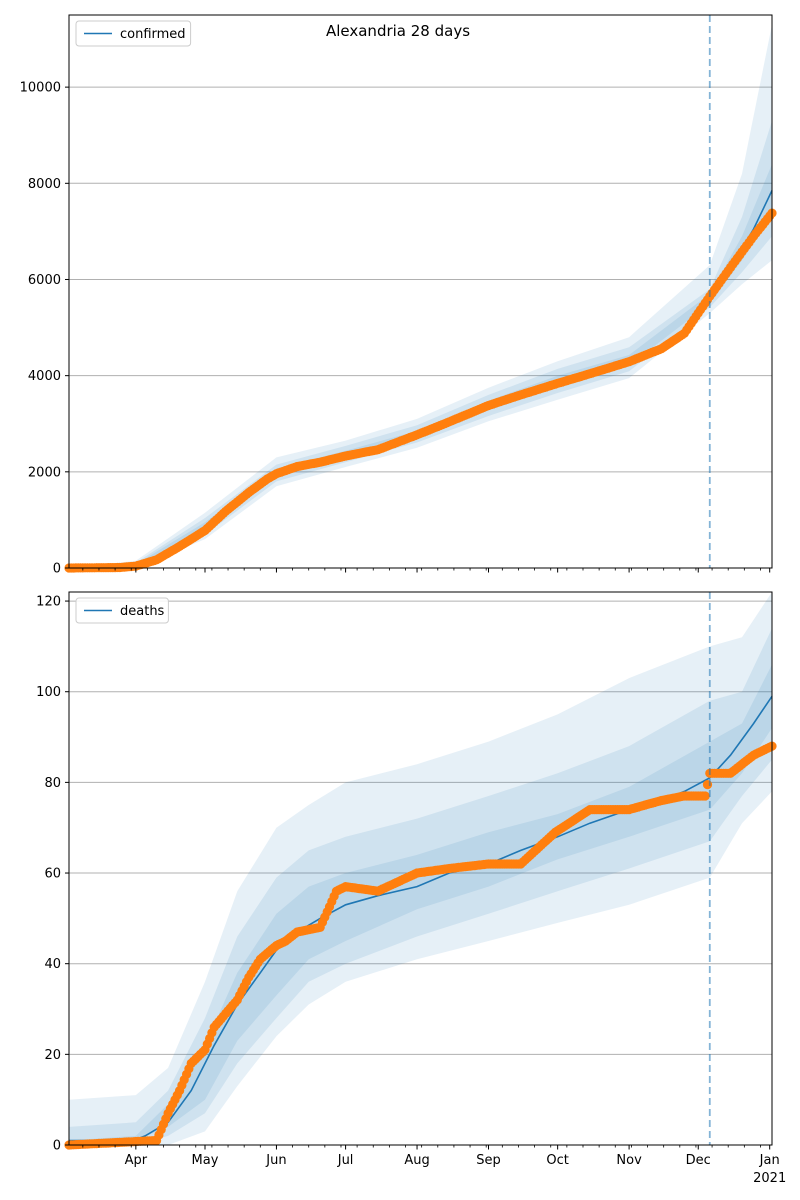 This screenshot has width=800, height=1200. I want to click on y-tick-label: 10000, so click(40, 88).